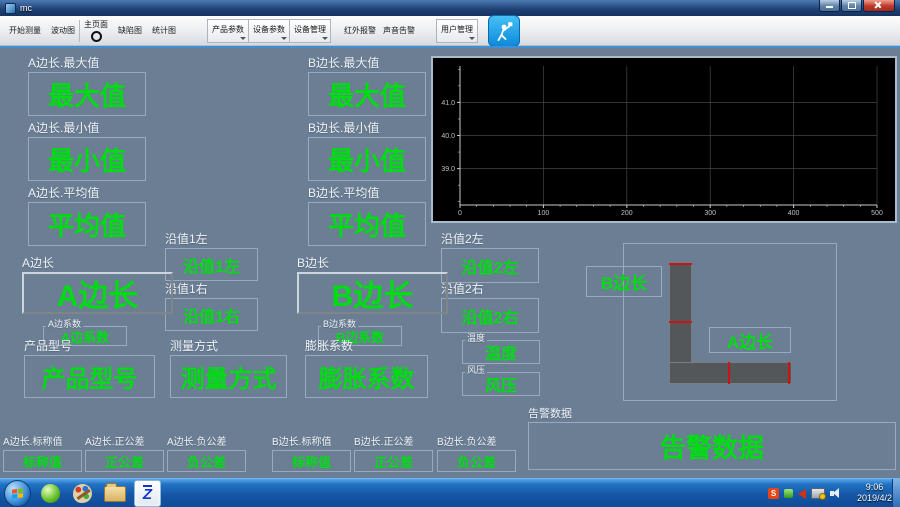  Describe the element at coordinates (96, 30) in the screenshot. I see `toolbar-button-main-page: 主页面` at that location.